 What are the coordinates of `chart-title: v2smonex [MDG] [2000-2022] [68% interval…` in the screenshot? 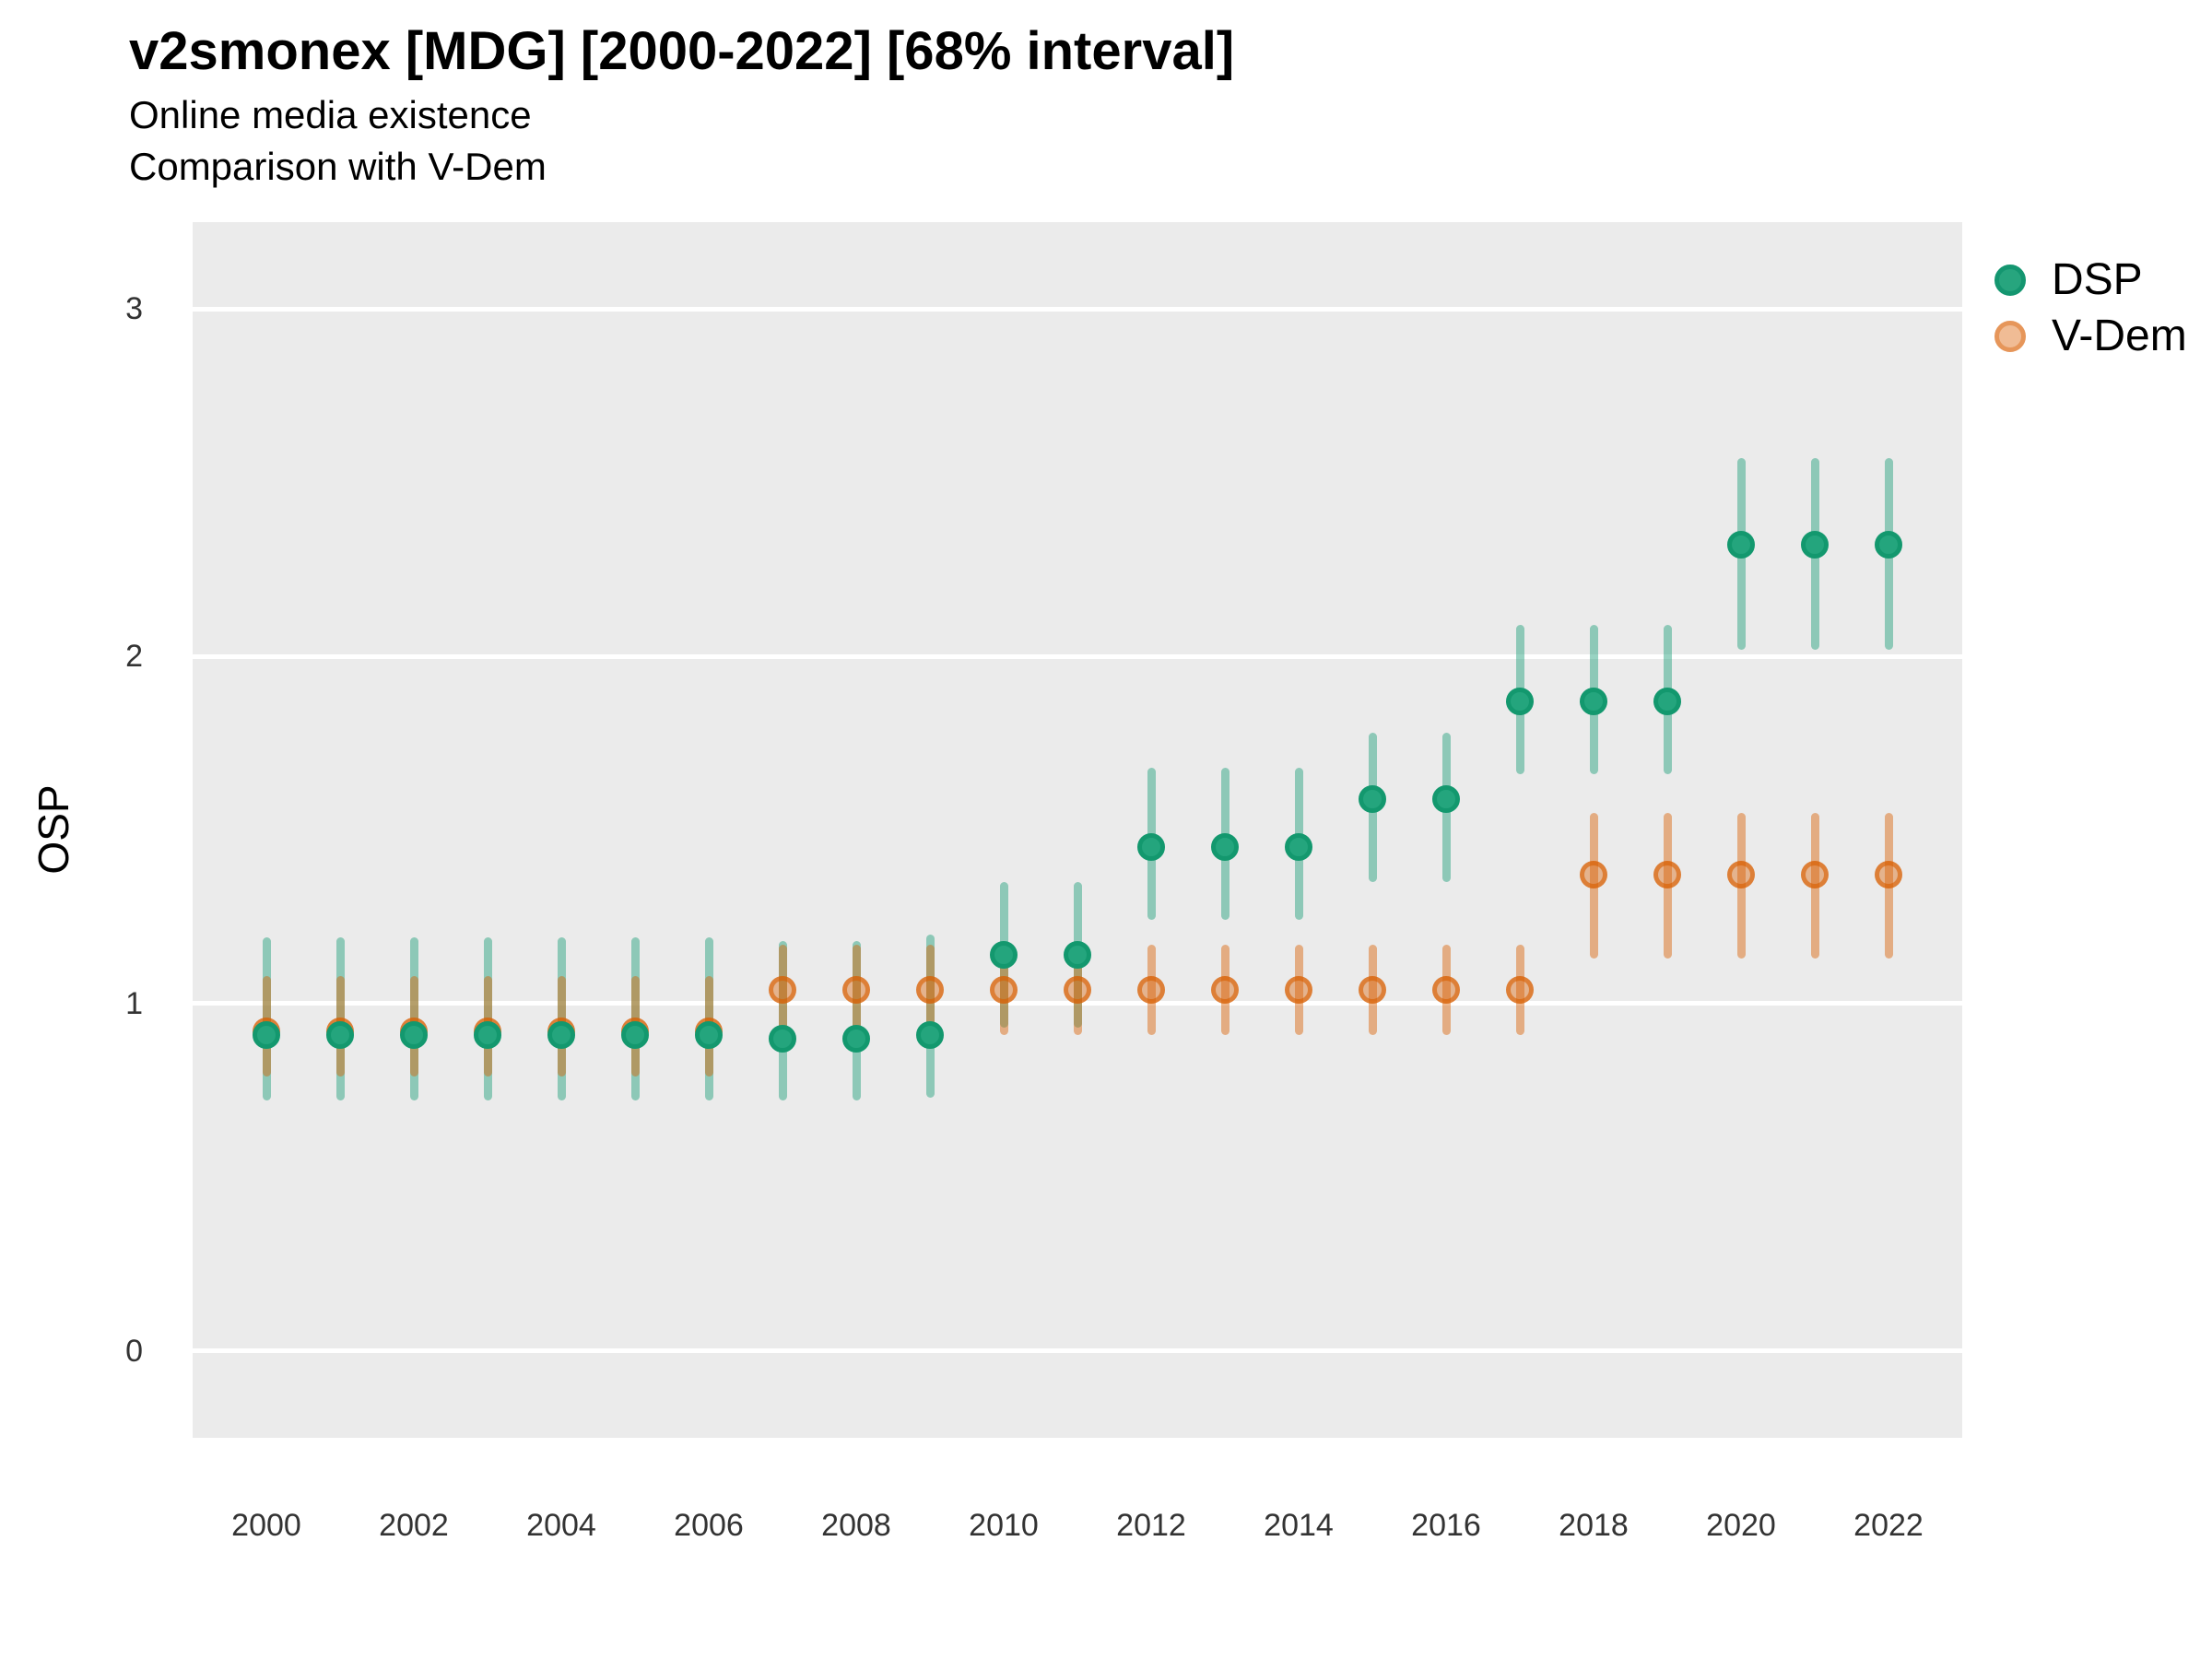 It's located at (682, 51).